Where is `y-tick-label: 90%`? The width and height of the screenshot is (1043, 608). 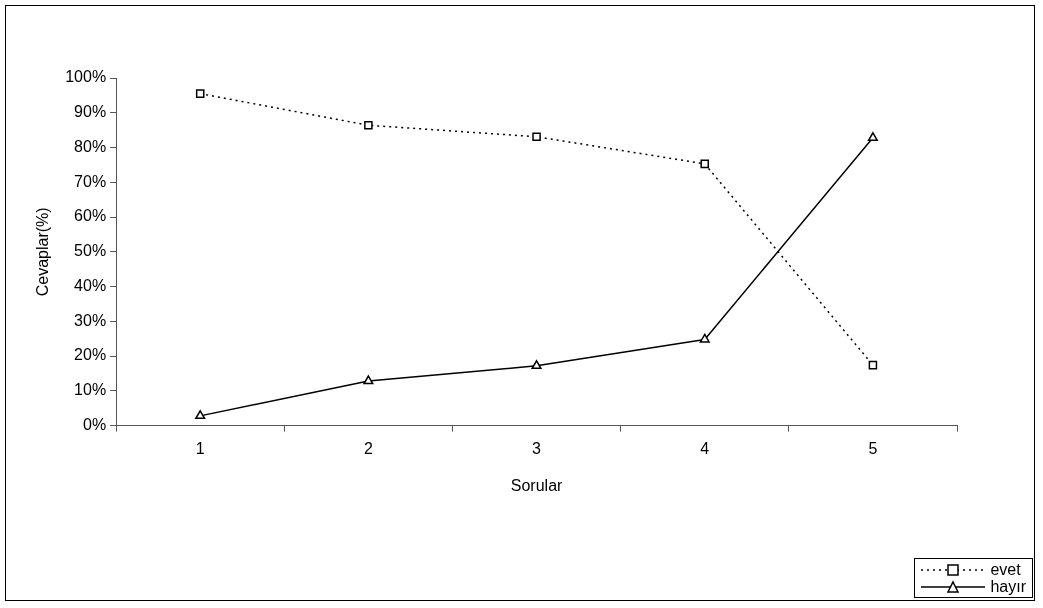 y-tick-label: 90% is located at coordinates (90, 112).